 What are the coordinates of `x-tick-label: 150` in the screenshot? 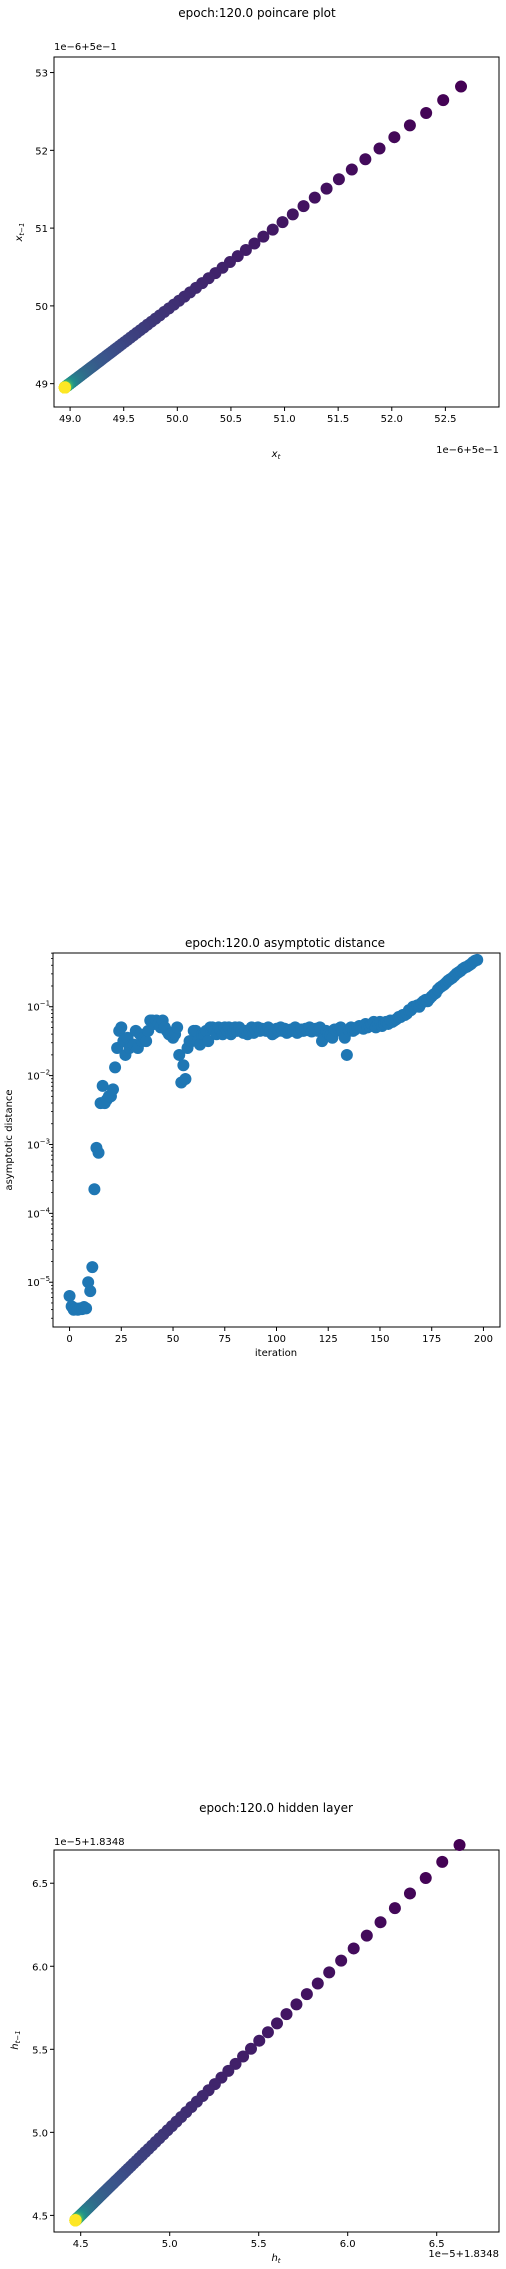 It's located at (379, 1339).